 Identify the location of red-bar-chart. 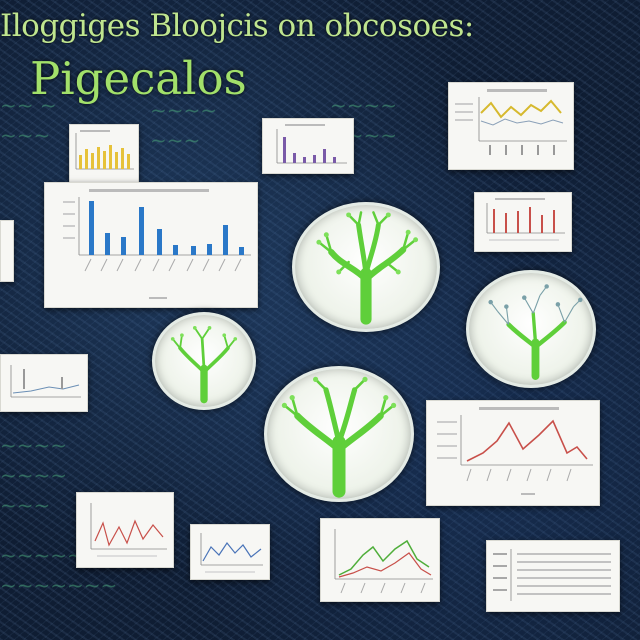
(525, 219).